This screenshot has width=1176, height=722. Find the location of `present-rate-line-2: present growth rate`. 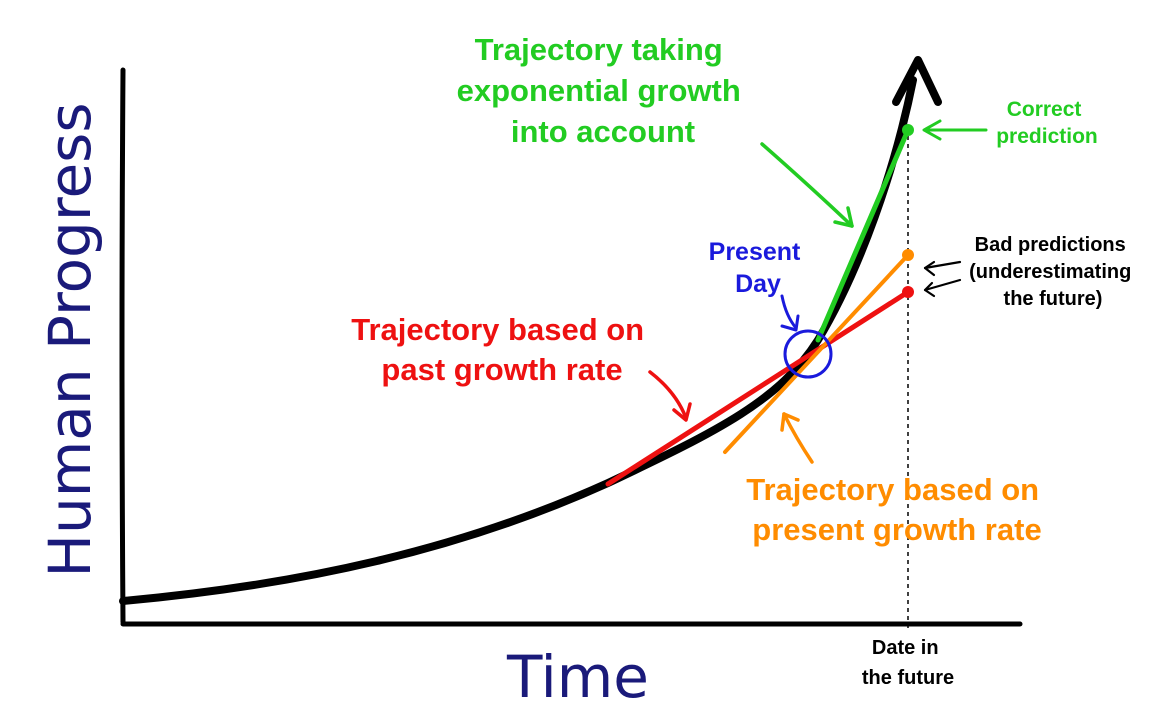

present-rate-line-2: present growth rate is located at coordinates (896, 529).